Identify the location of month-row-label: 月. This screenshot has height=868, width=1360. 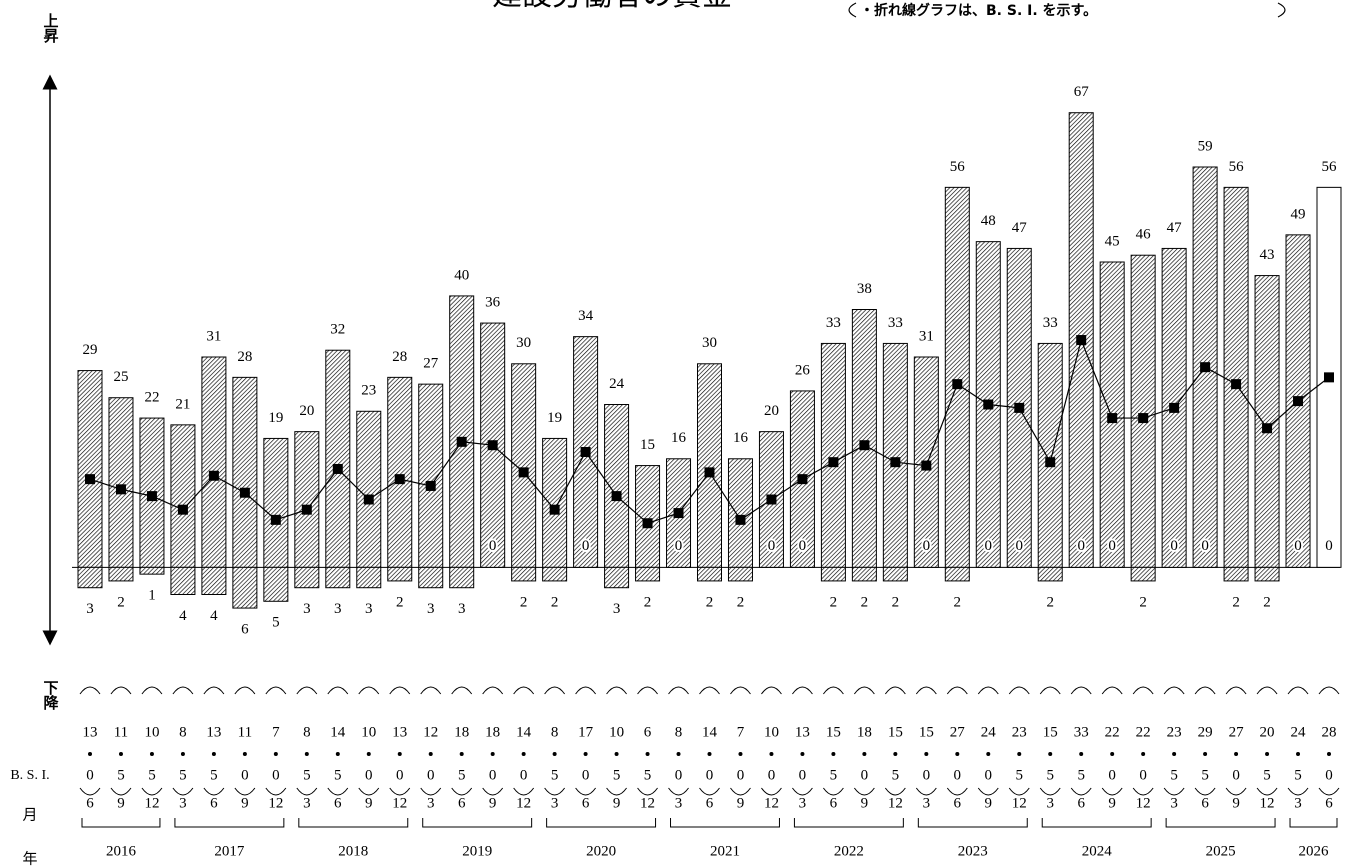
(29, 815).